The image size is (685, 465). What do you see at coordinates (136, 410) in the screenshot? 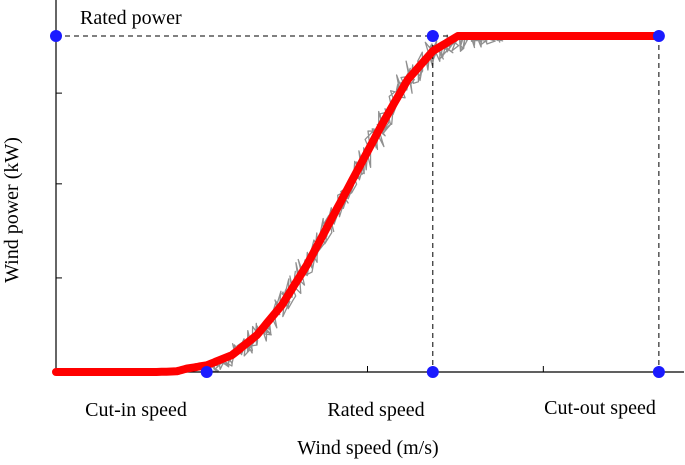
I see `x-tick-label-cut-in: Cut-in speed` at bounding box center [136, 410].